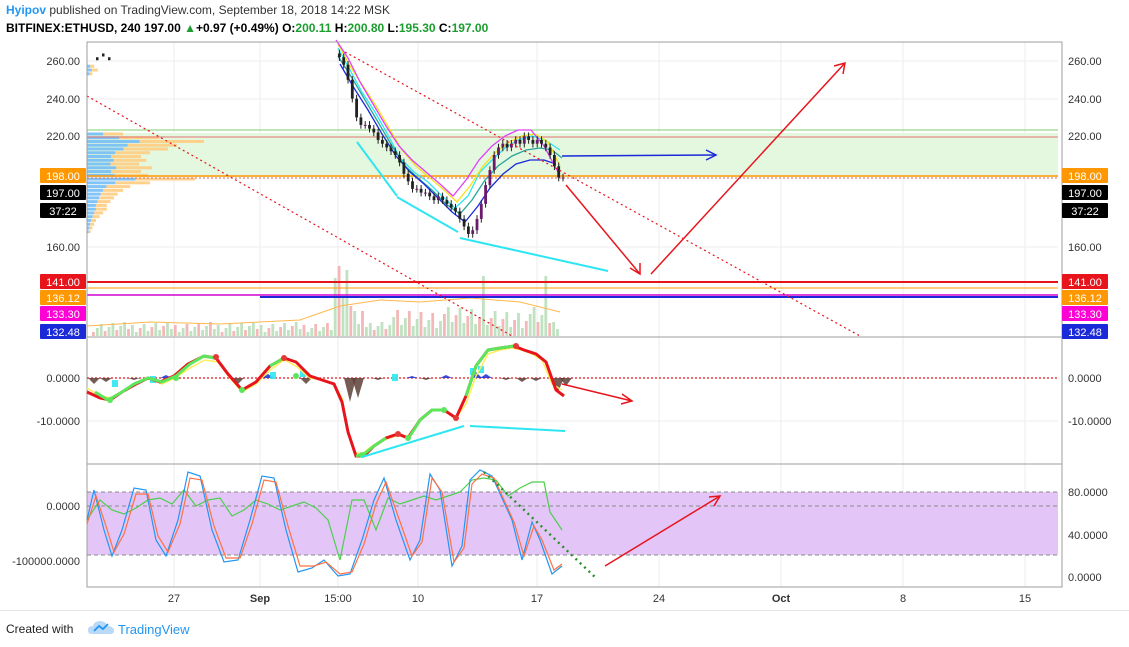 Image resolution: width=1129 pixels, height=647 pixels. Describe the element at coordinates (540, 525) in the screenshot. I see `stoch-dotted-trend` at that location.